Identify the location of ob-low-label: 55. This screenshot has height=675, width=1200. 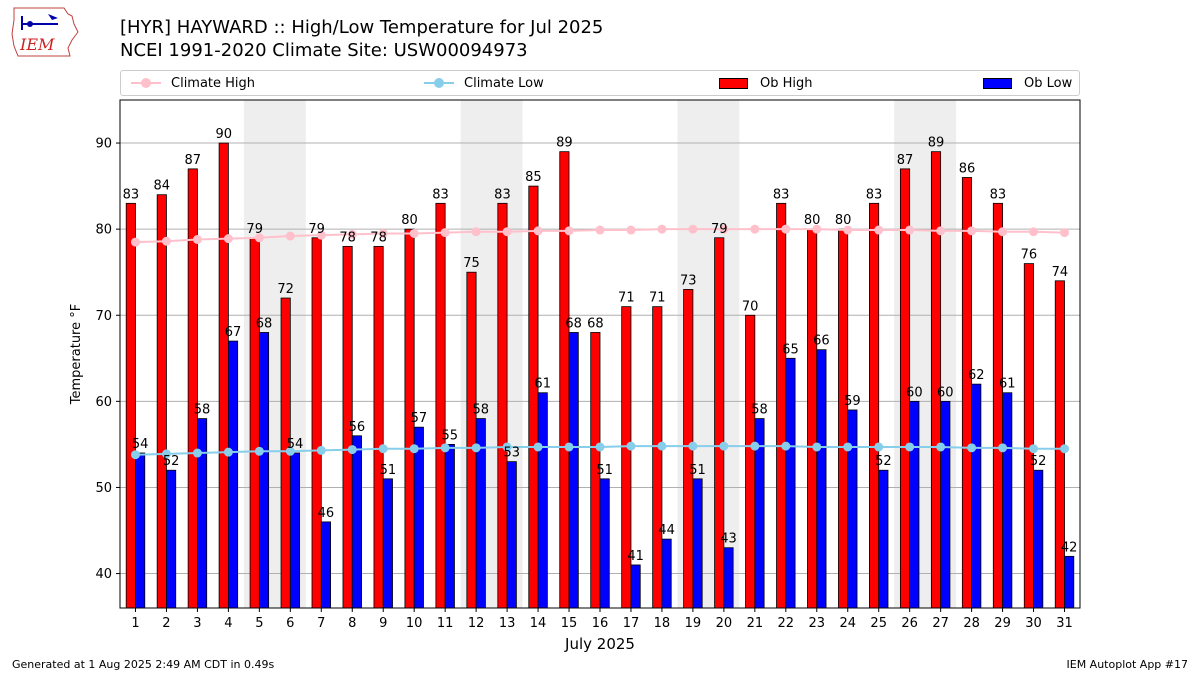
(450, 435).